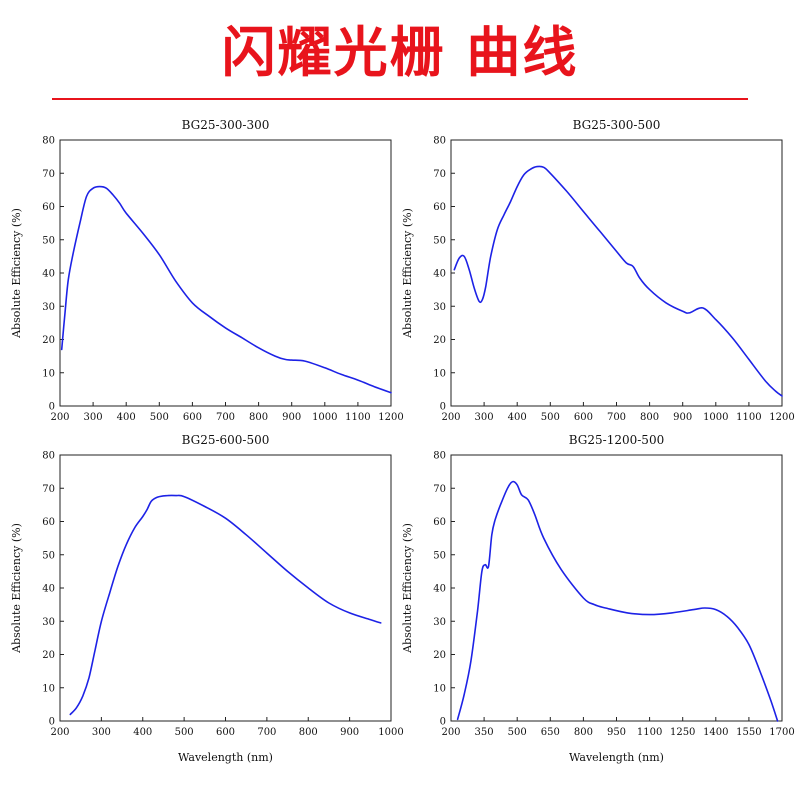 The height and width of the screenshot is (800, 800). Describe the element at coordinates (781, 732) in the screenshot. I see `x-tick-label: 1700` at that location.